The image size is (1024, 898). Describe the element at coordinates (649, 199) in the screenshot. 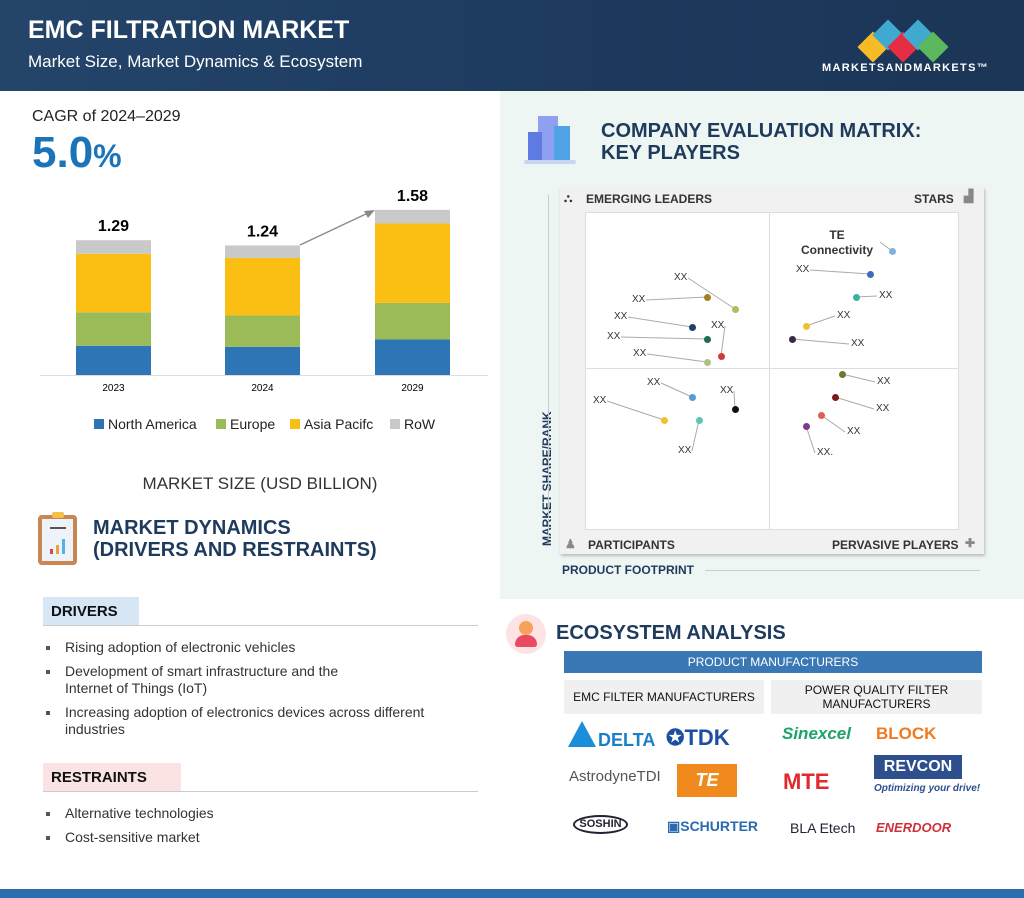

I see `quadrant-emerging-leaders: EMERGING LEADERS` at that location.